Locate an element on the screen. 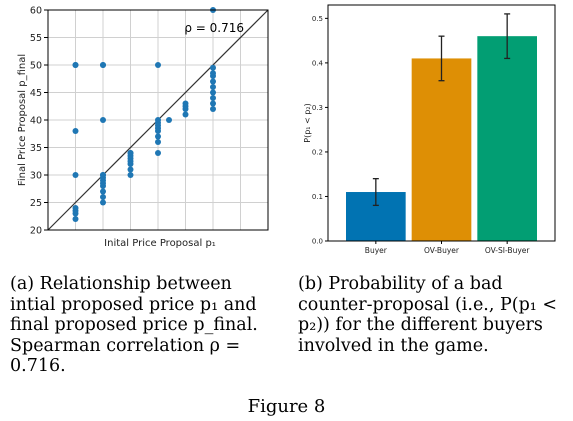 This screenshot has width=573, height=421. y-tick-label: 0.4 is located at coordinates (318, 63).